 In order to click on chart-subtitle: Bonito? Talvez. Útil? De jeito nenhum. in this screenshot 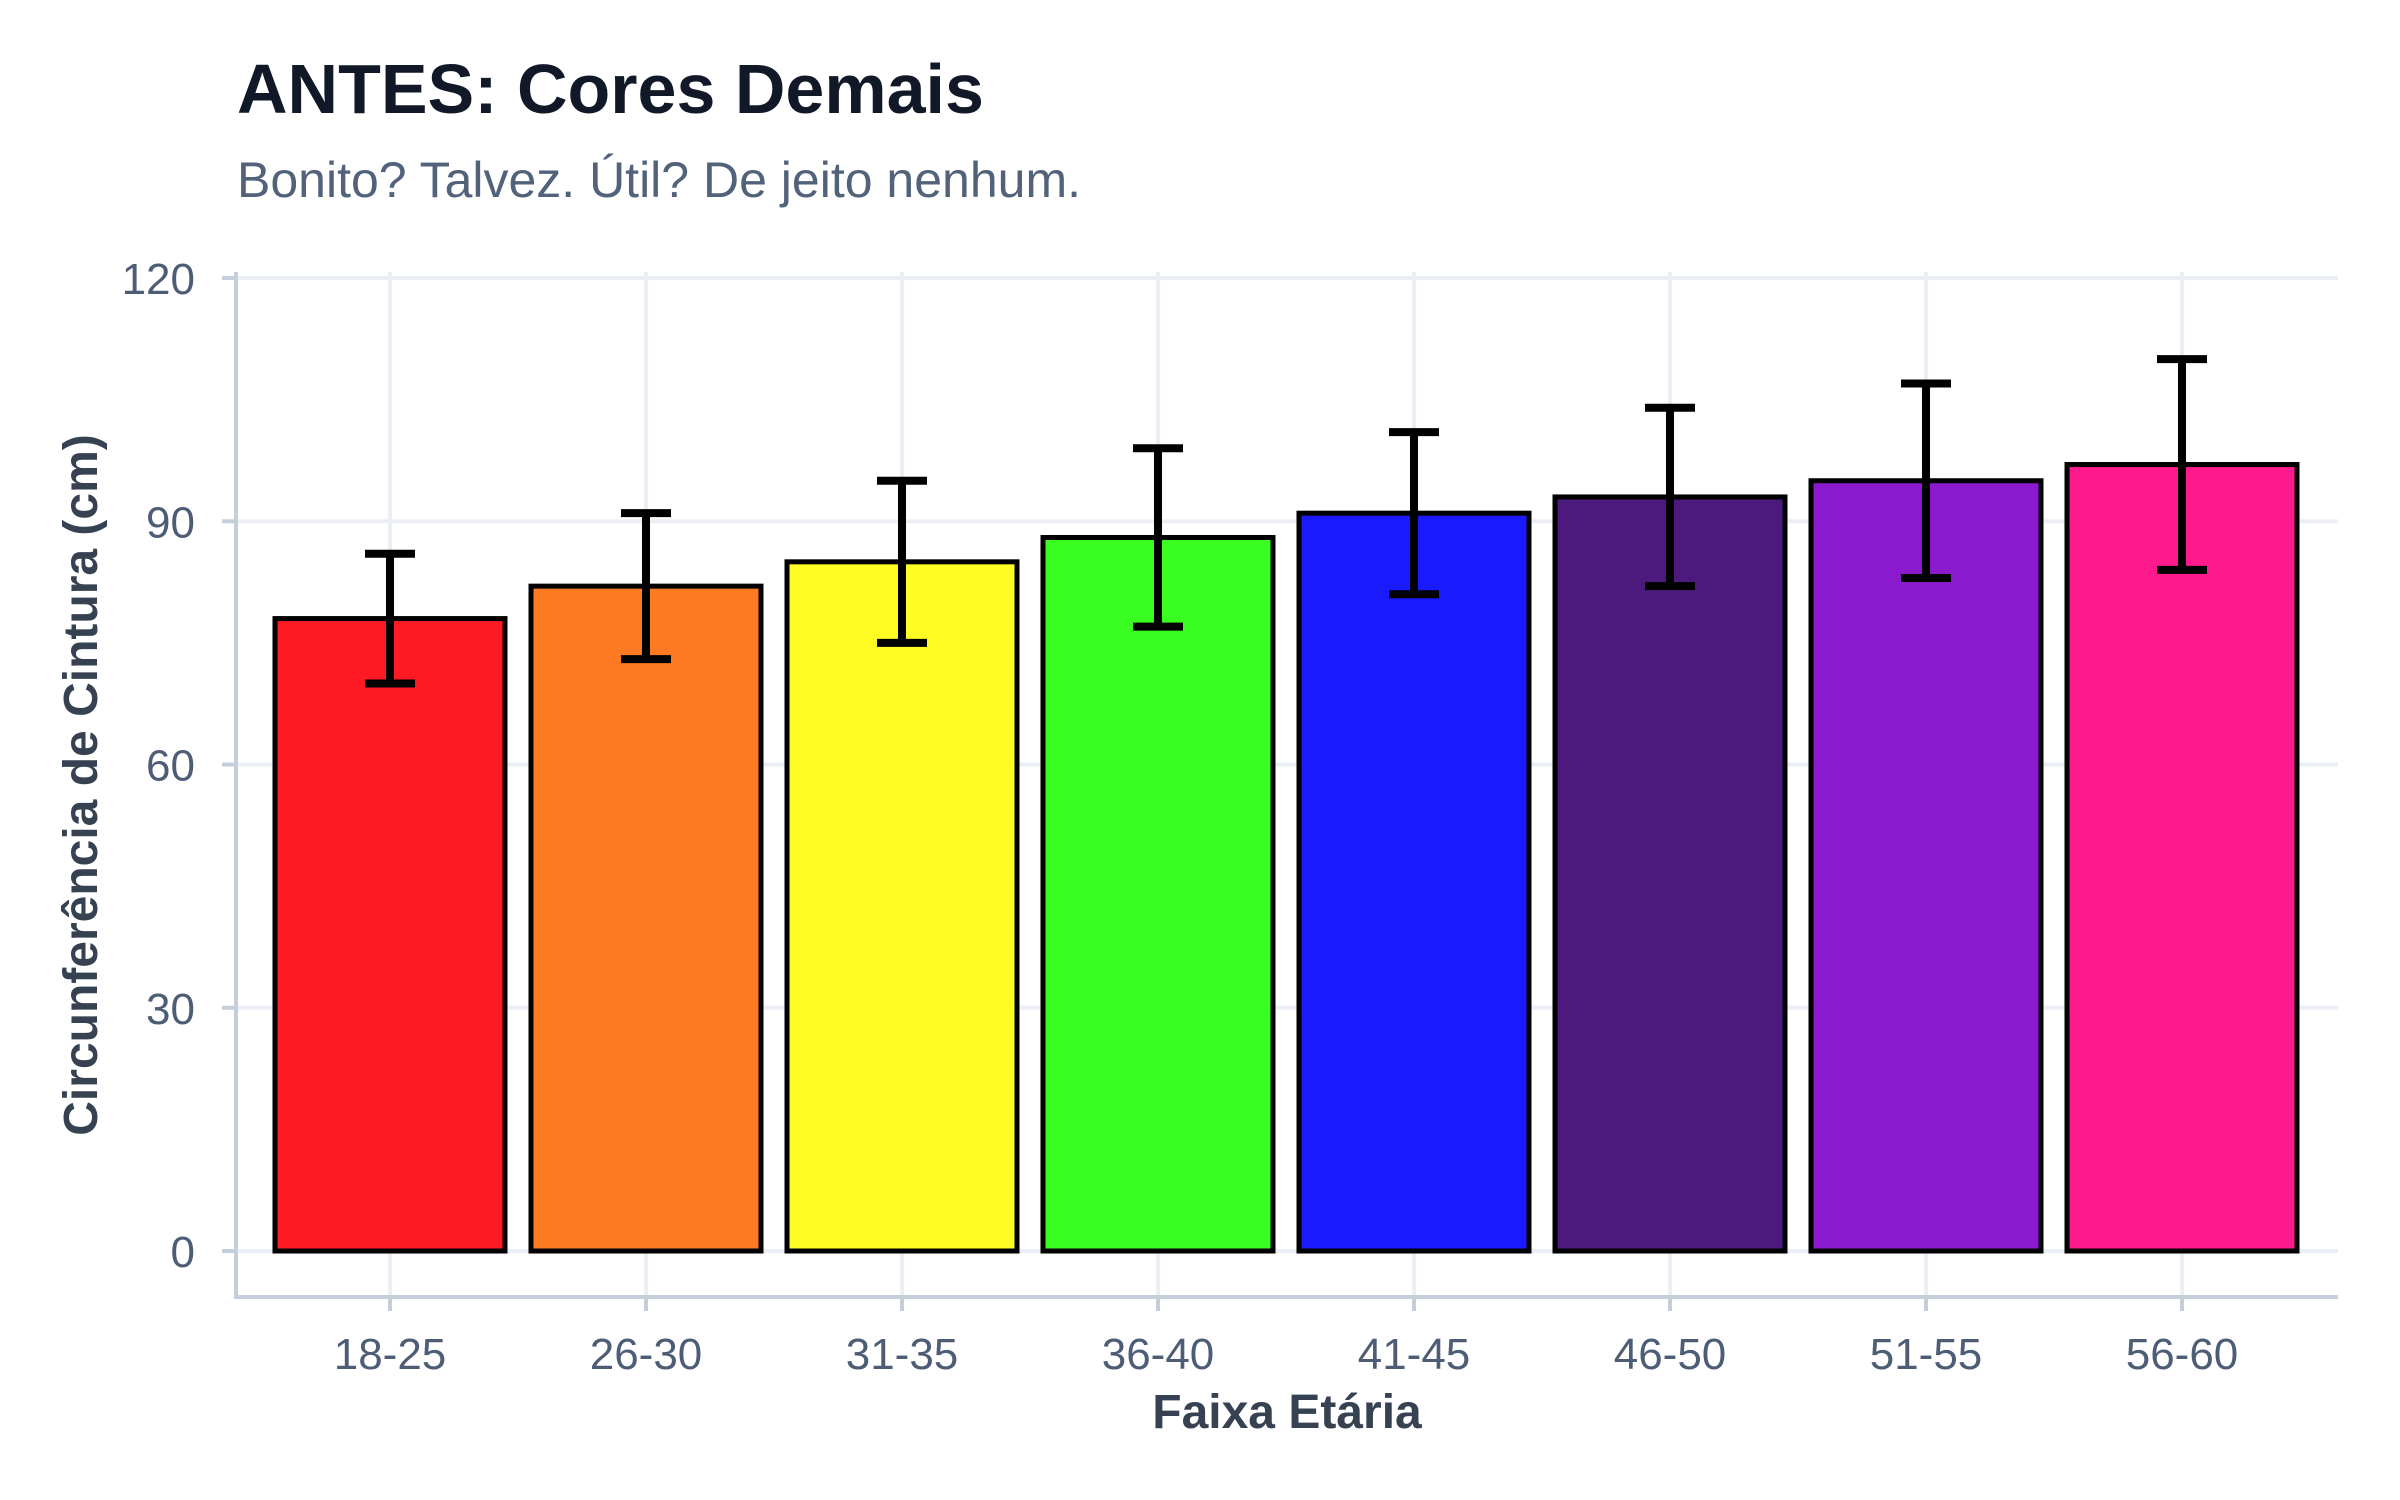, I will do `click(659, 180)`.